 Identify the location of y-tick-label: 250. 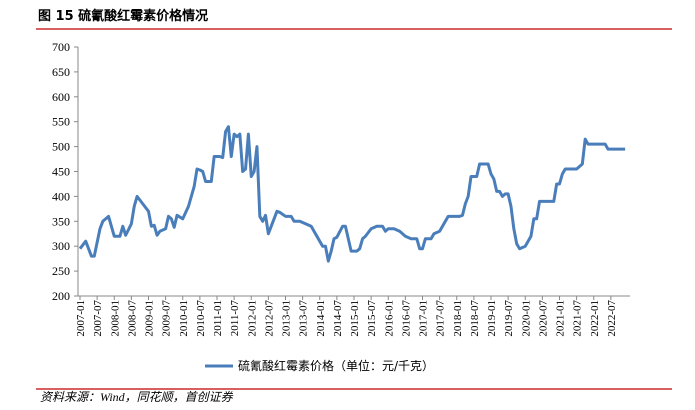
(61, 271).